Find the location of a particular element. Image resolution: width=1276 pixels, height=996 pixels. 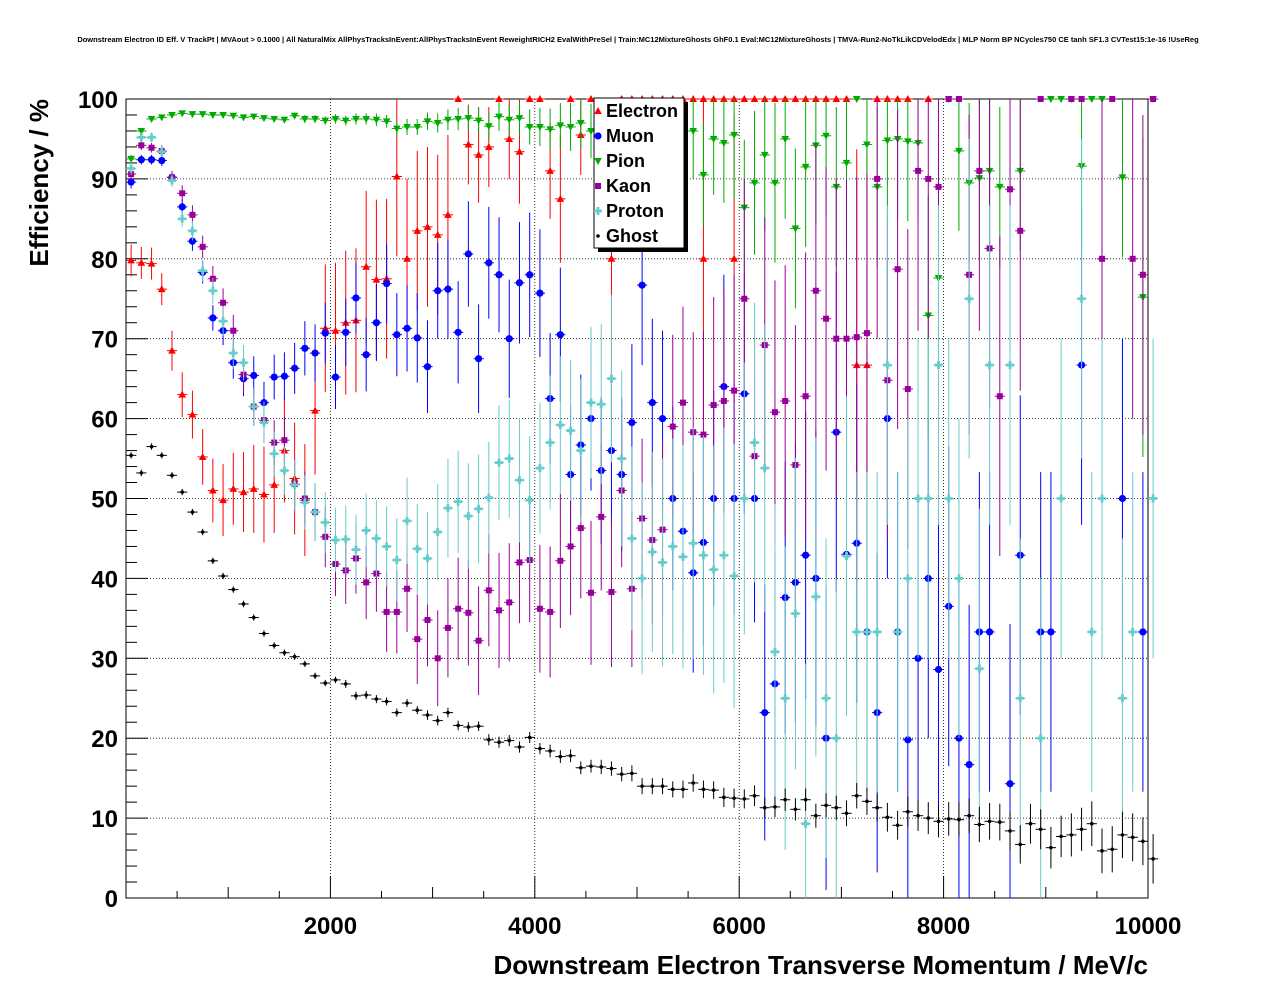

legend-marker-pion is located at coordinates (598, 161).